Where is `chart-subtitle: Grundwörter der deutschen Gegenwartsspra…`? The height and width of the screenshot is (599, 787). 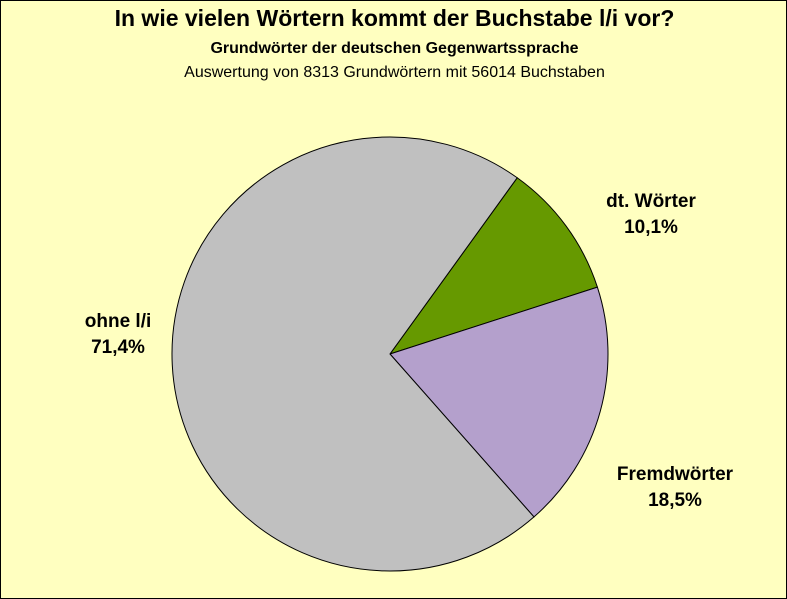
chart-subtitle: Grundwörter der deutschen Gegenwartsspra… is located at coordinates (394, 48).